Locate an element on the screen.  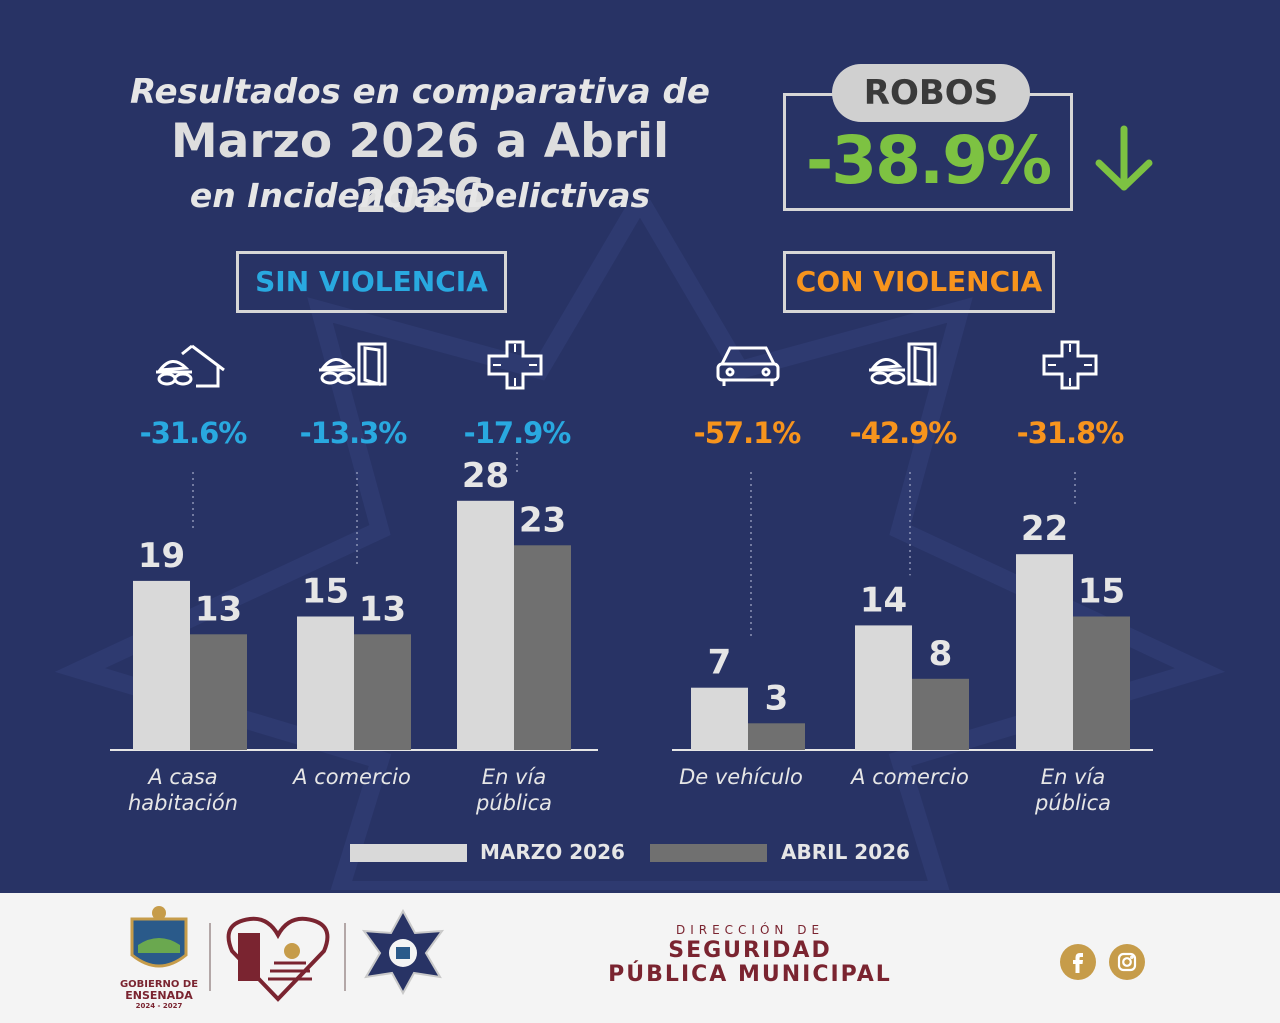
data-label: 3 is located at coordinates (777, 698).